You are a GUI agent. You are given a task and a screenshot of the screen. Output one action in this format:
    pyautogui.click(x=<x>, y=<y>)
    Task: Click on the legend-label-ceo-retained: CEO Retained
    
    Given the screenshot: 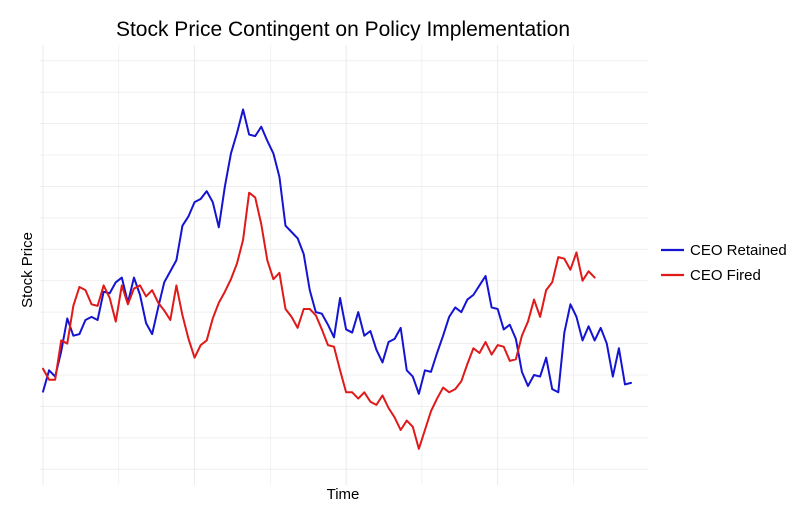 What is the action you would take?
    pyautogui.click(x=738, y=250)
    